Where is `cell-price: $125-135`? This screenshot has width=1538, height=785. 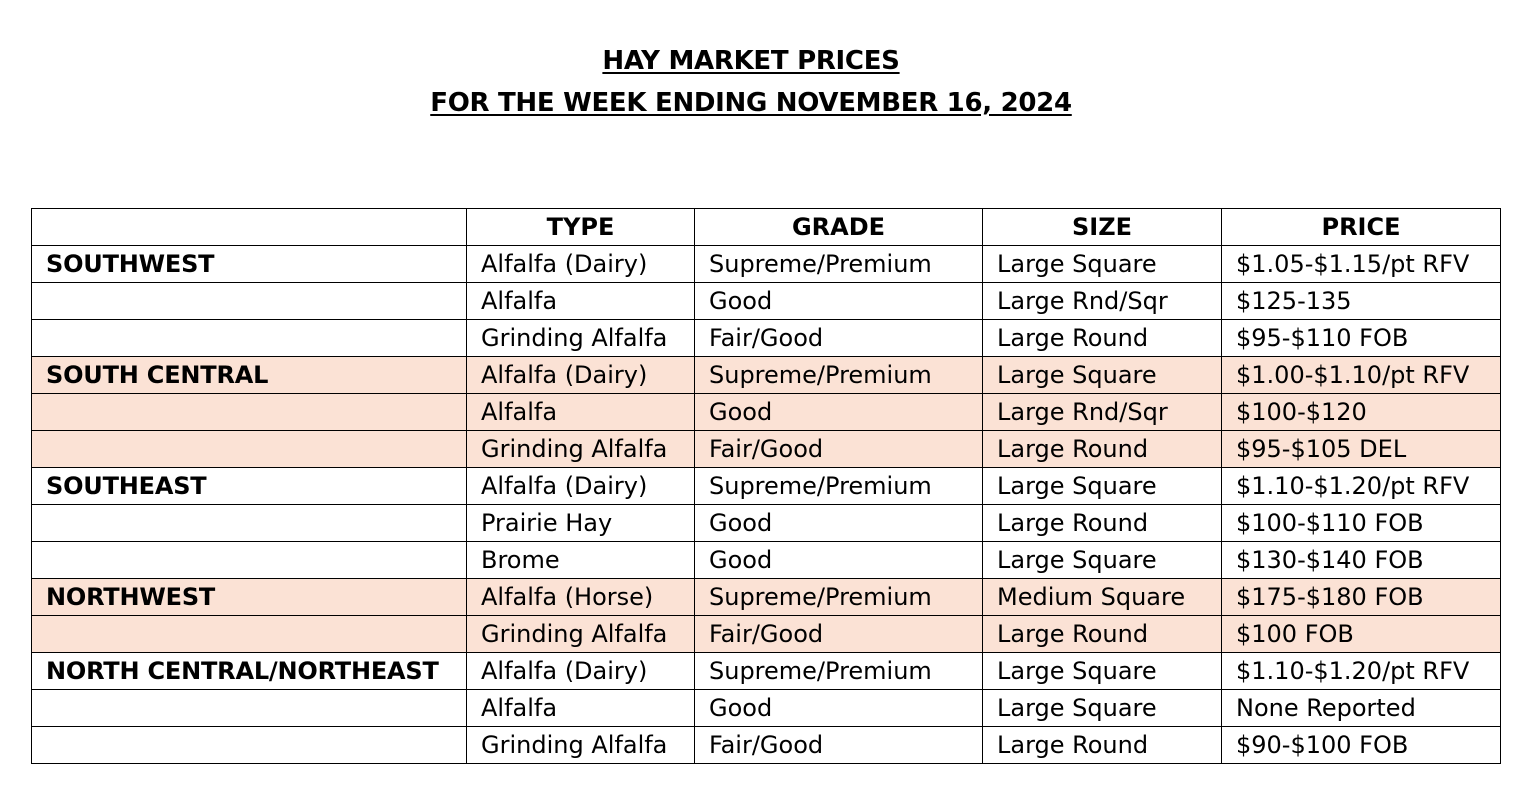
cell-price: $125-135 is located at coordinates (1361, 301).